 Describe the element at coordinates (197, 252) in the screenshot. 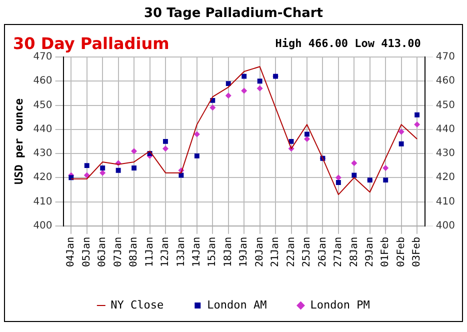

I see `x-tick-label: 14Jan` at that location.